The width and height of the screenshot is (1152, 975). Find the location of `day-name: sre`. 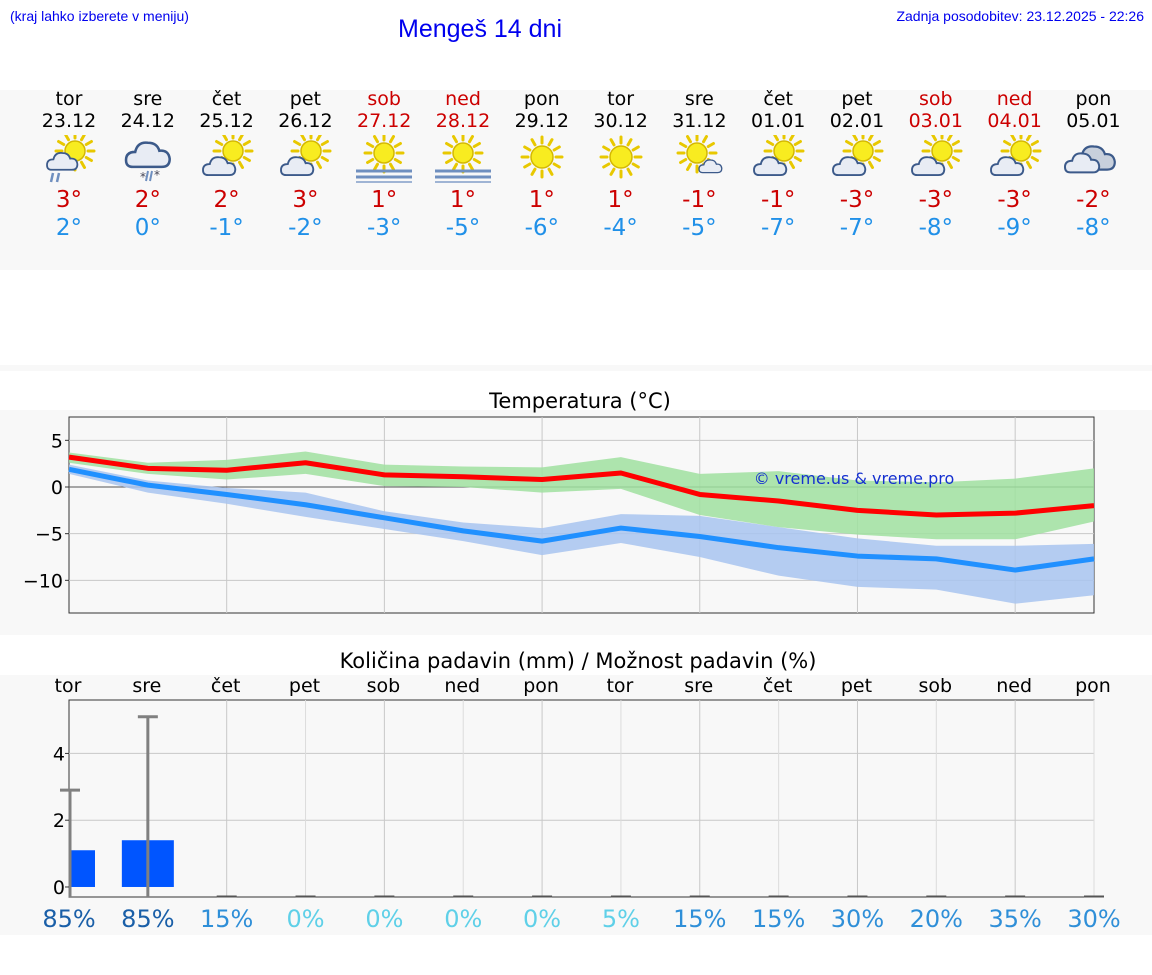

day-name: sre is located at coordinates (699, 99).